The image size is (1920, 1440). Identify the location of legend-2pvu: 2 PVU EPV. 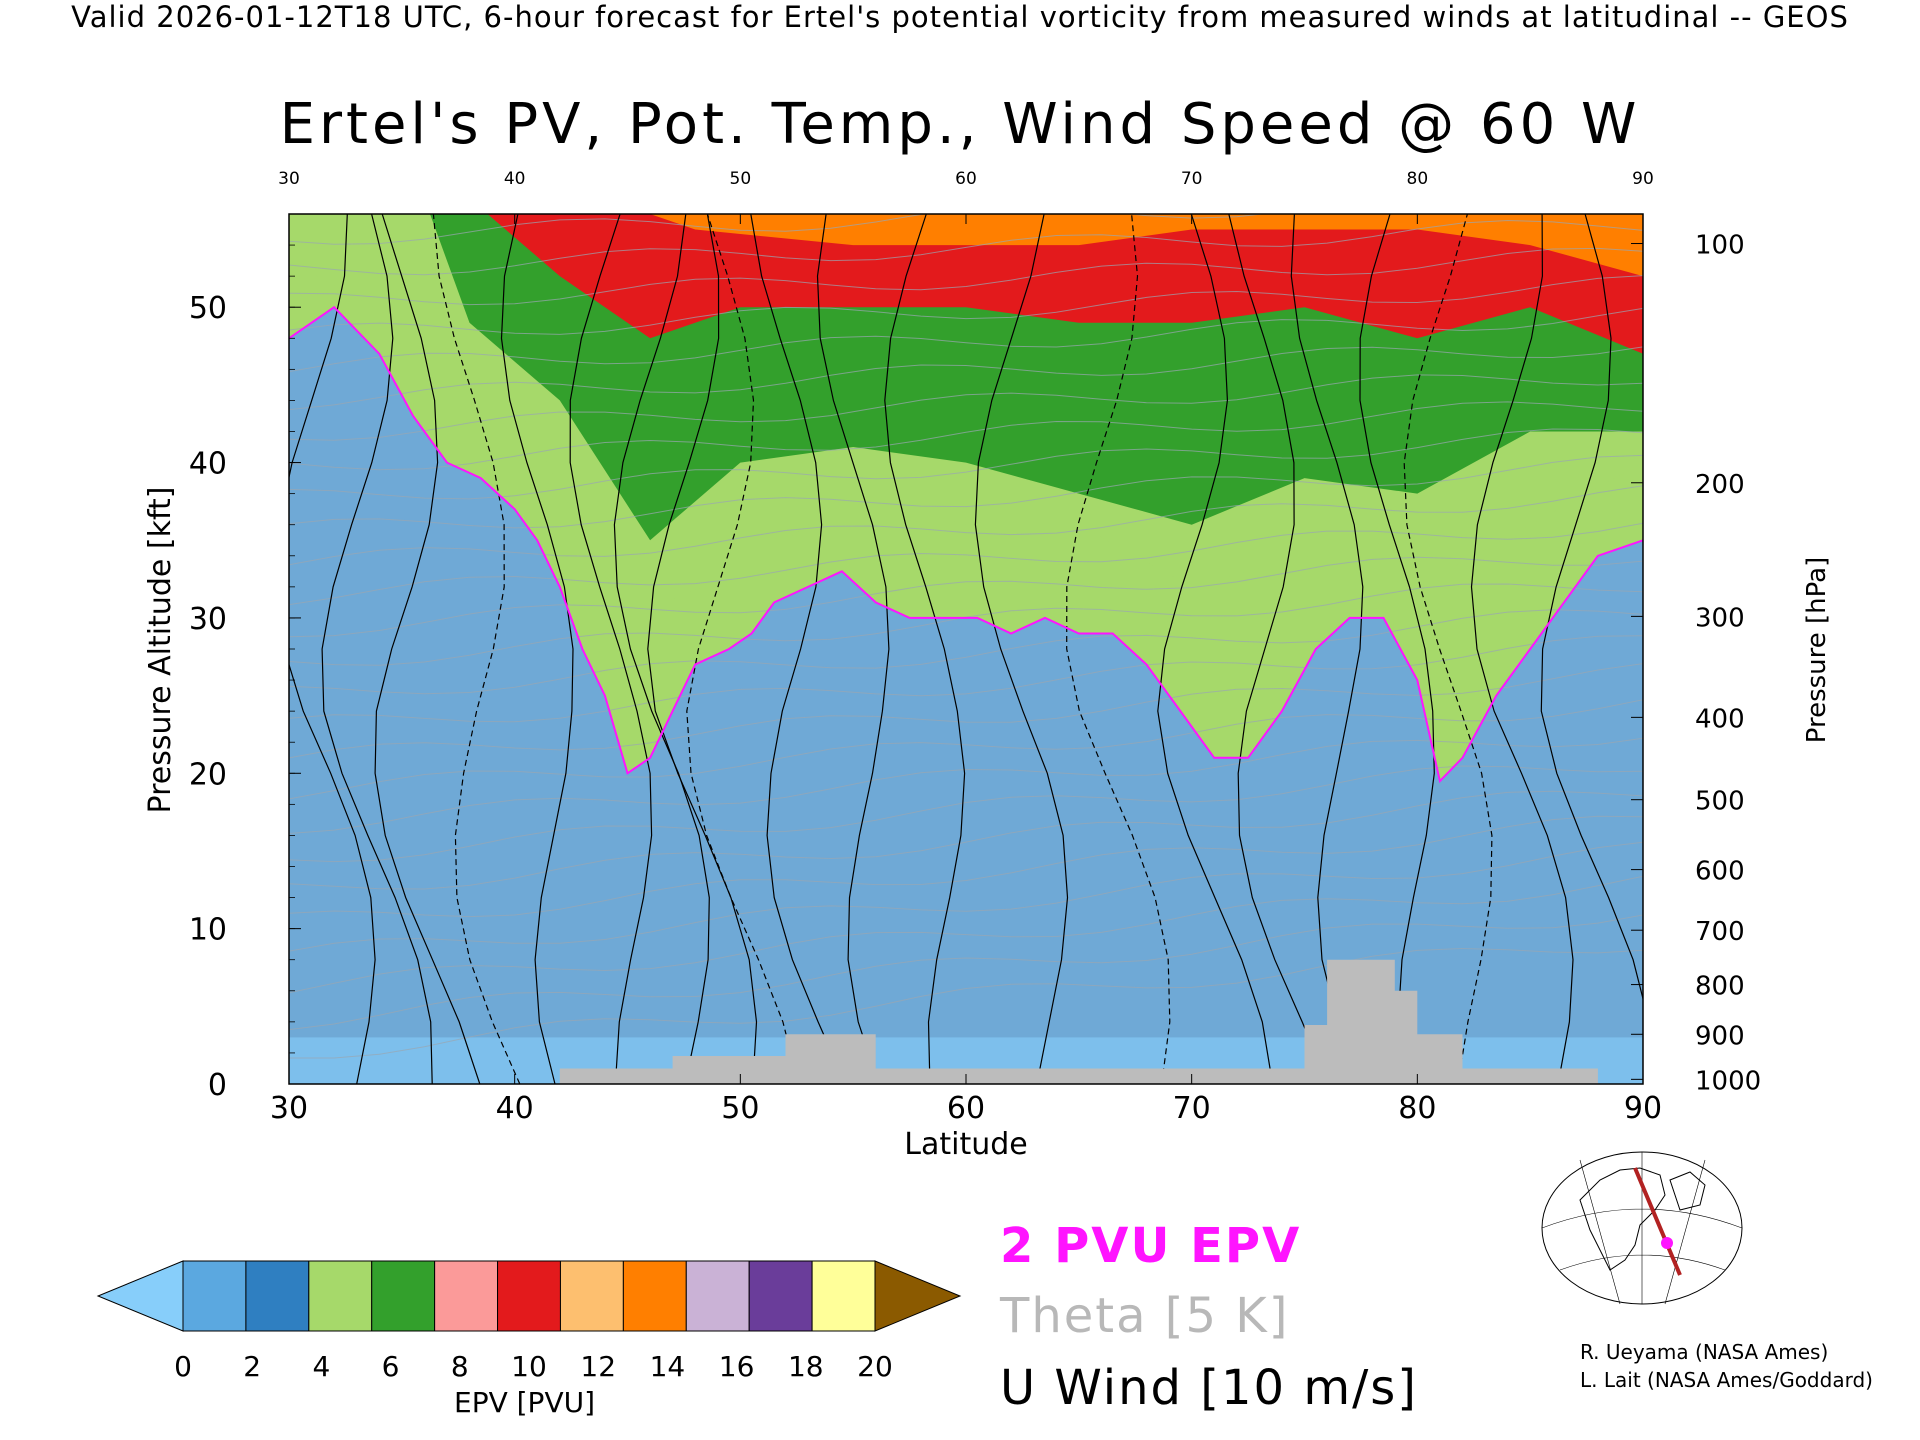
(1151, 1246).